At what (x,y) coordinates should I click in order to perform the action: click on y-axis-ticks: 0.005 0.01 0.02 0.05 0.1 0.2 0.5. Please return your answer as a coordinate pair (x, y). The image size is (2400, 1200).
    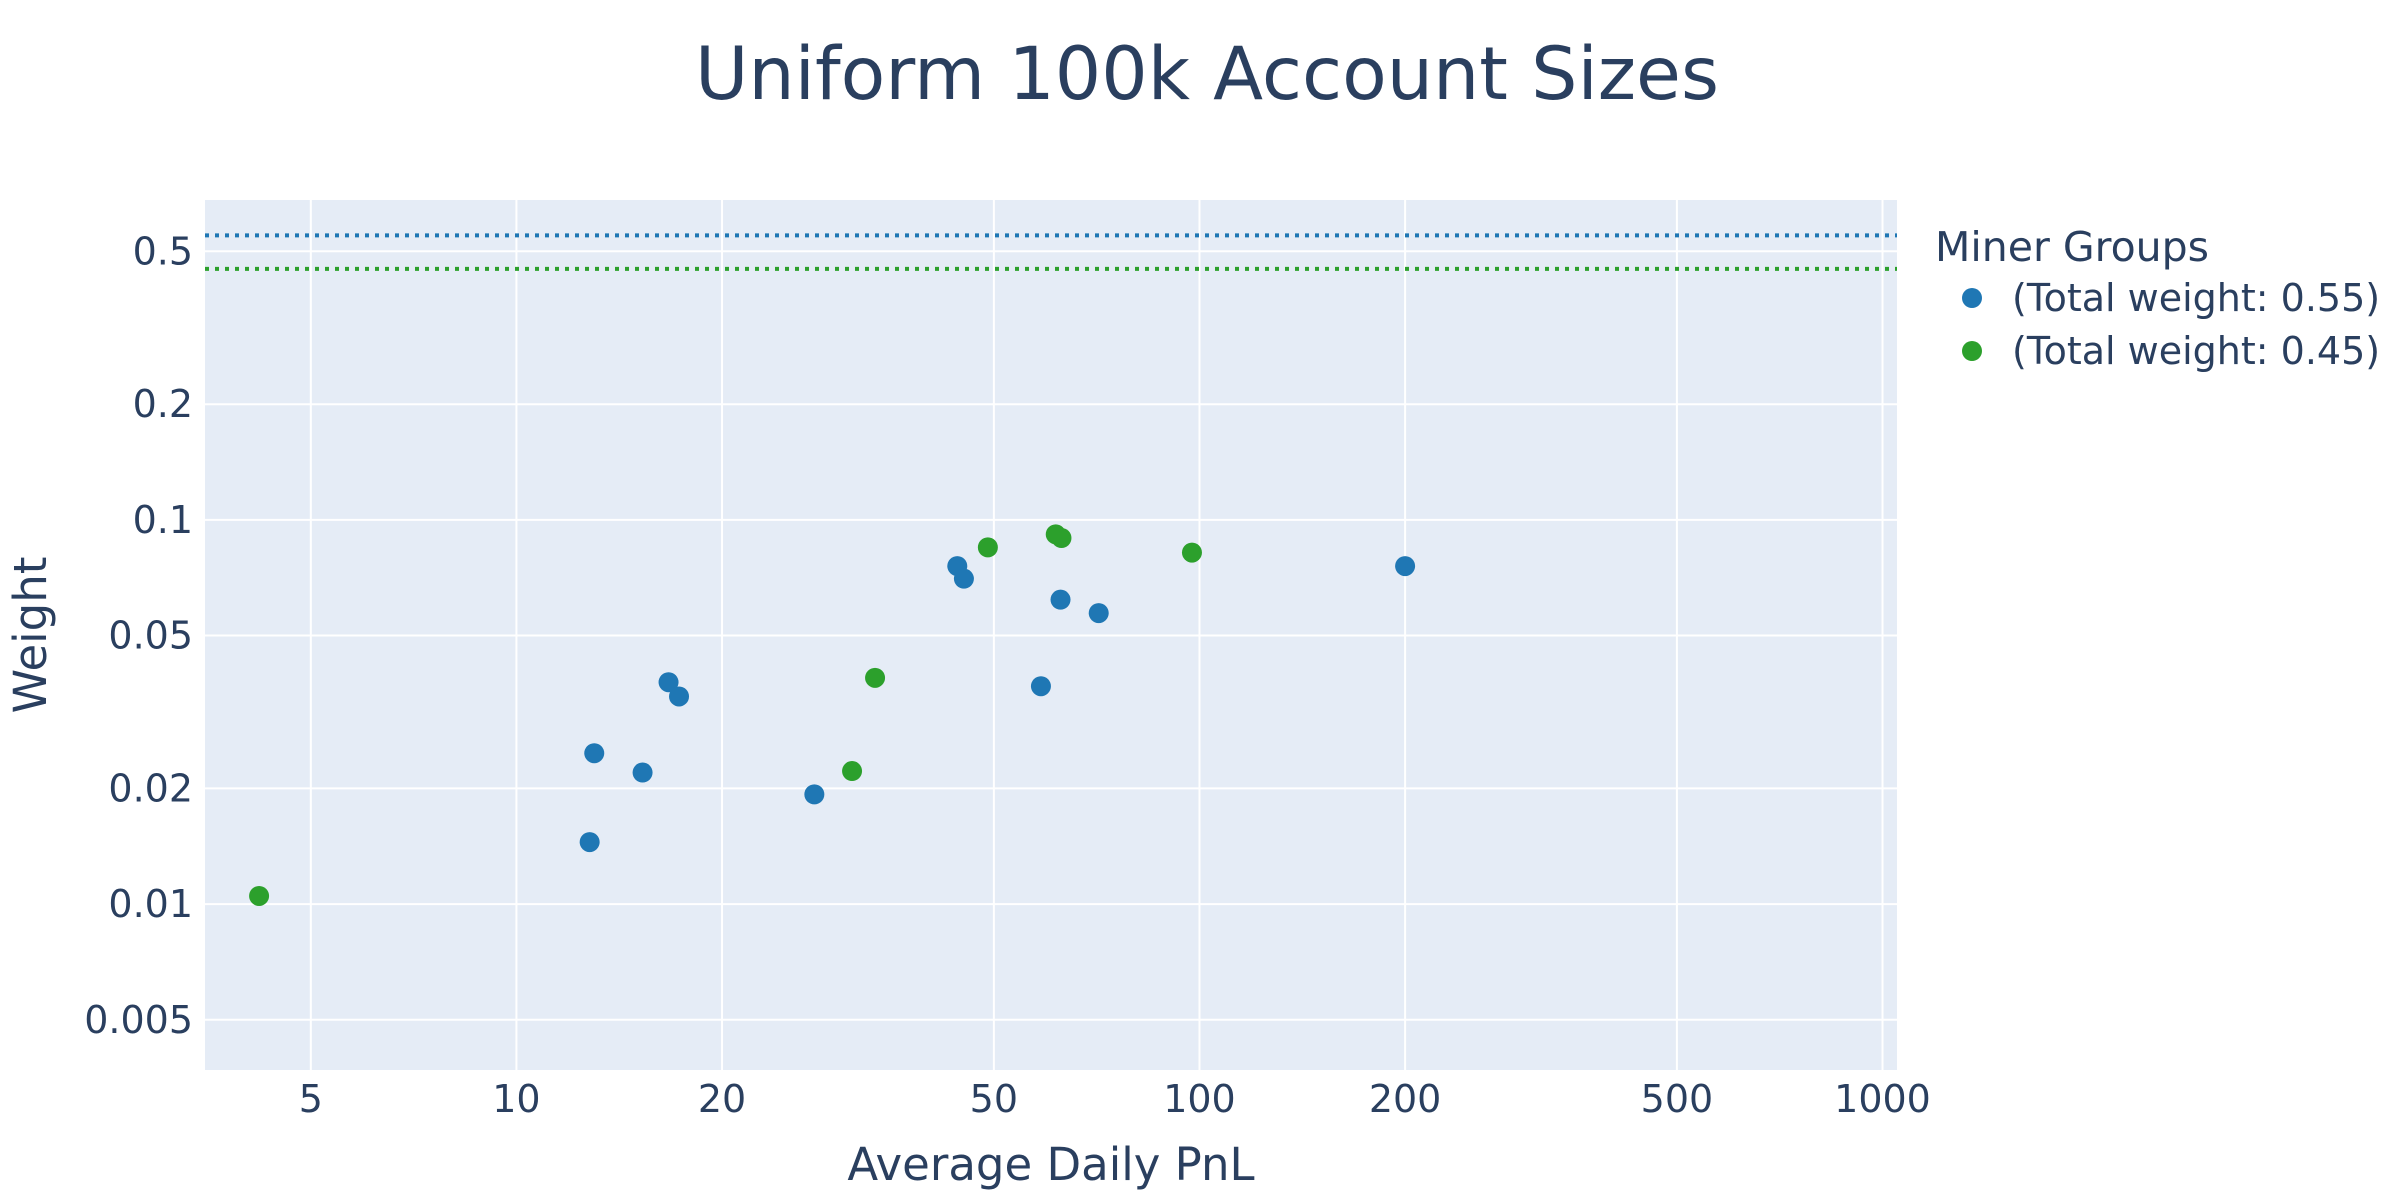
    Looking at the image, I should click on (138, 635).